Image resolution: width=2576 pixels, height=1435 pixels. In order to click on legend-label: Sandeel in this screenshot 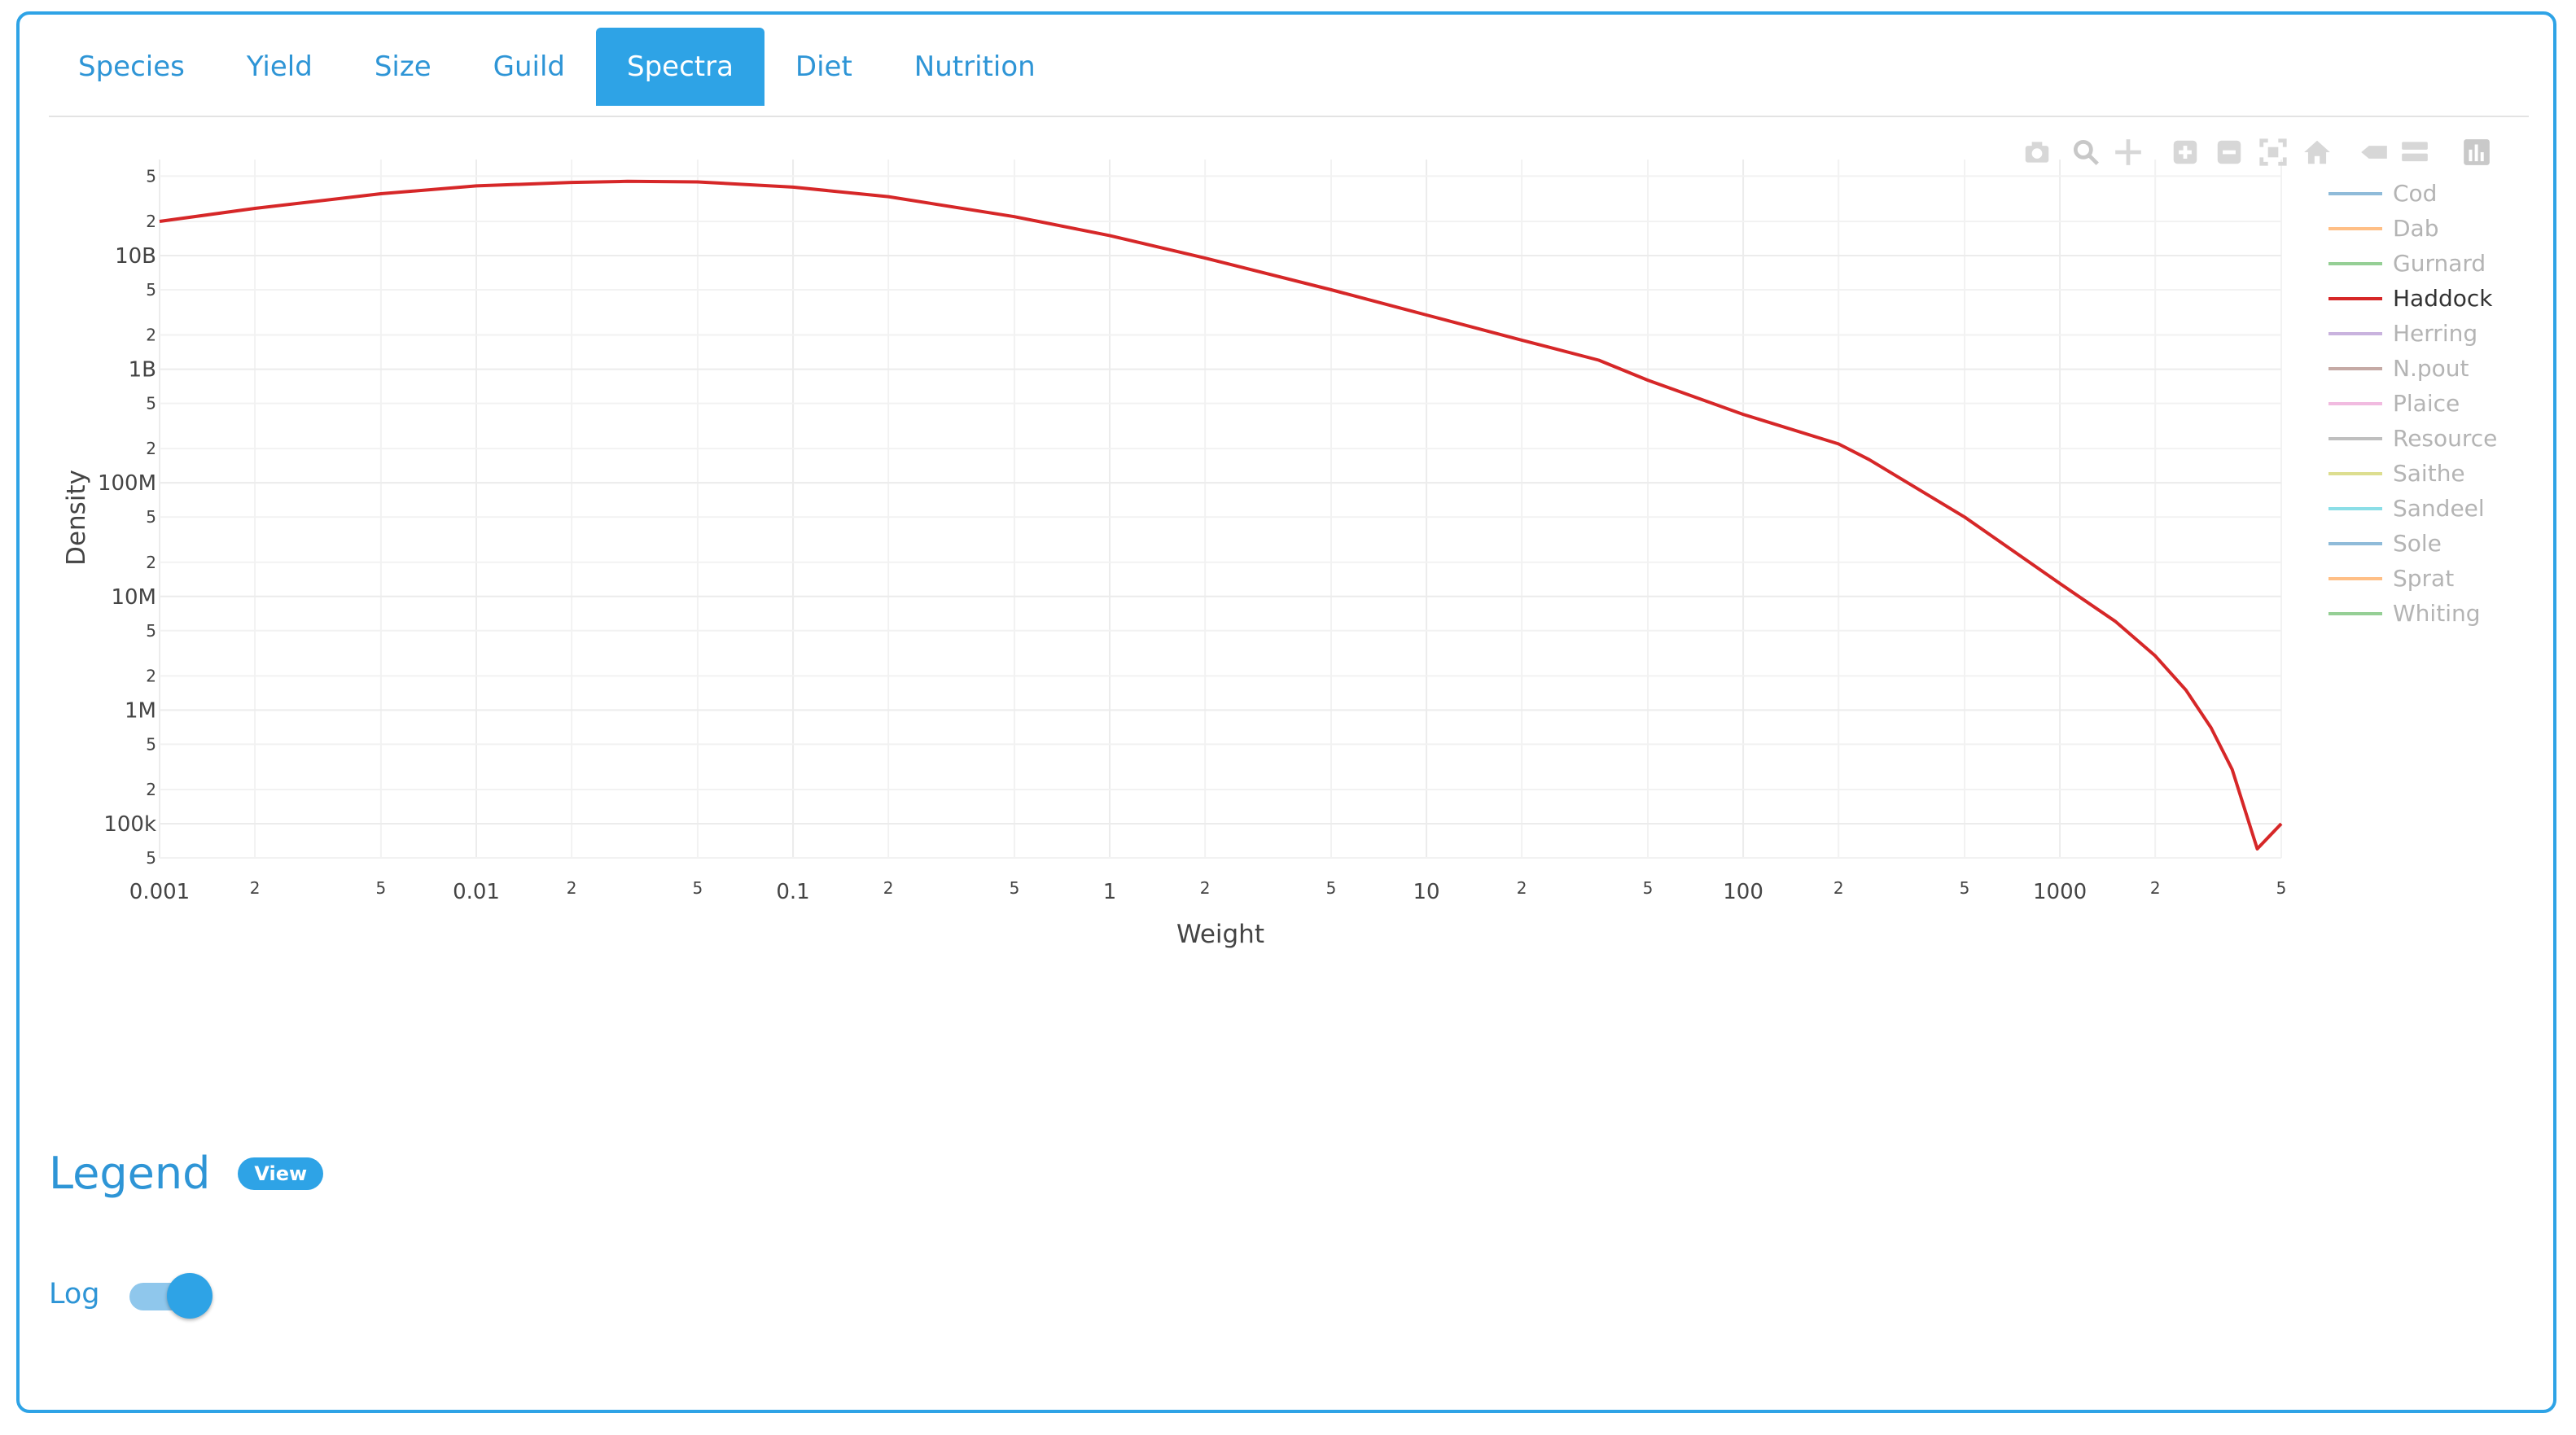, I will do `click(2439, 509)`.